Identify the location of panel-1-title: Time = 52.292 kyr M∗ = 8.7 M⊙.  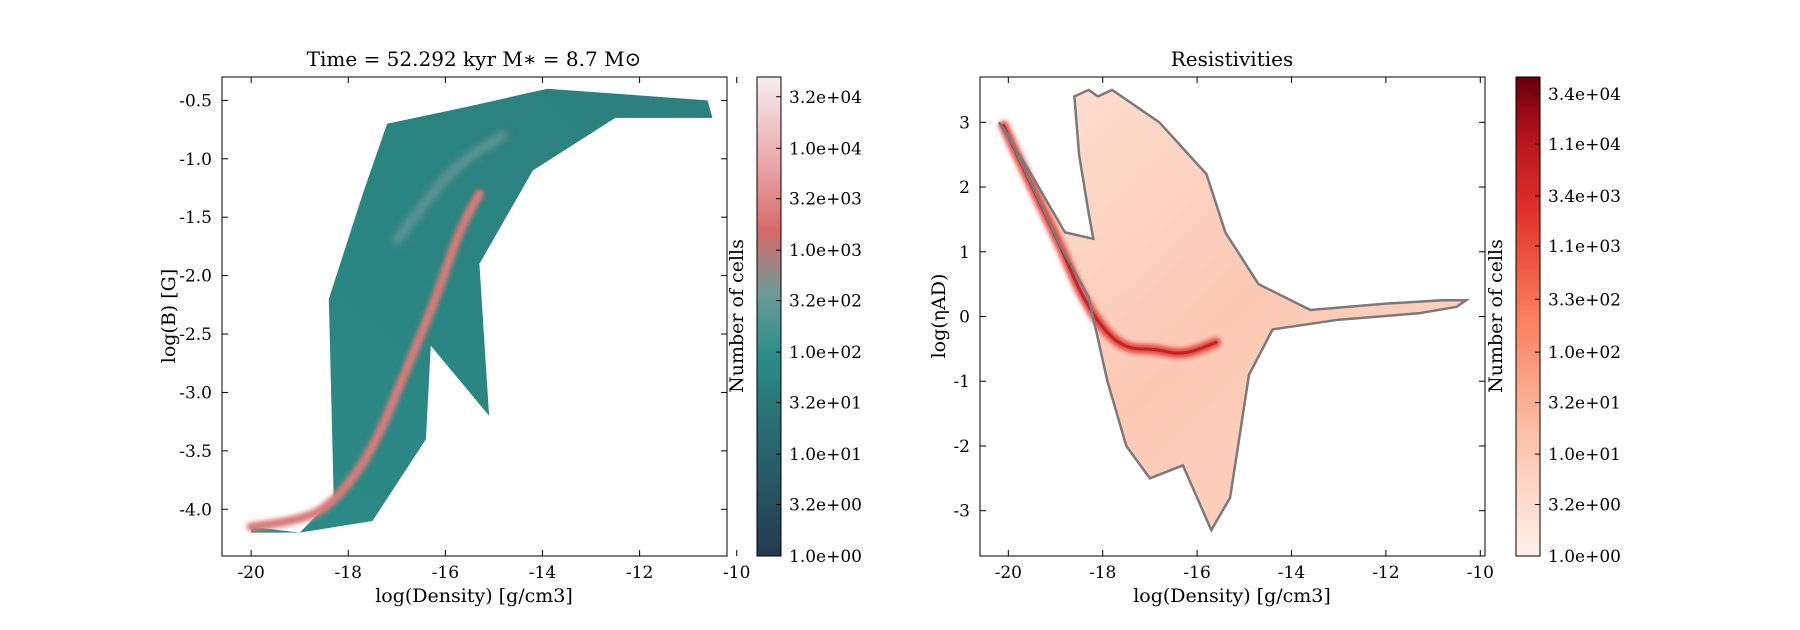
(474, 59).